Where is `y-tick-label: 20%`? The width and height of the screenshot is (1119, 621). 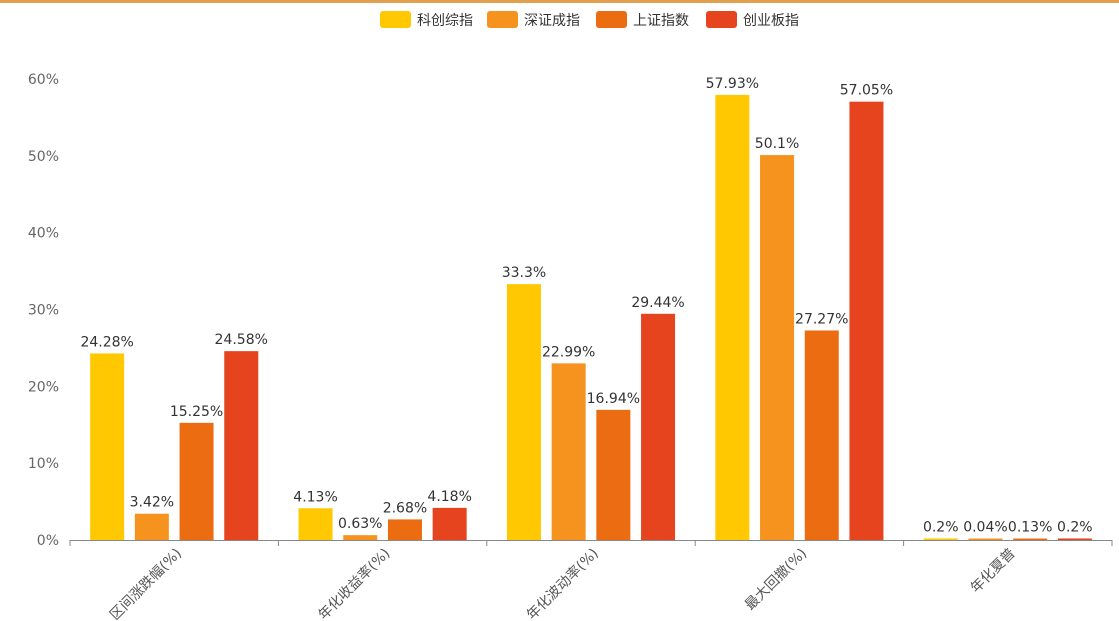
y-tick-label: 20% is located at coordinates (43, 387).